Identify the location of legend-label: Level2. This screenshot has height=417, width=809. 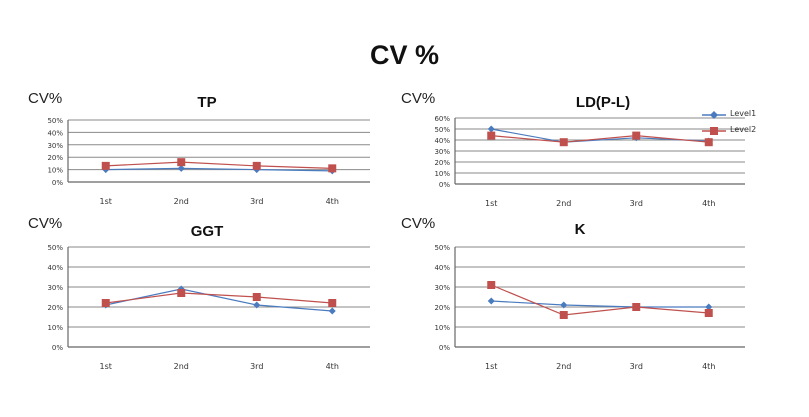
(743, 129).